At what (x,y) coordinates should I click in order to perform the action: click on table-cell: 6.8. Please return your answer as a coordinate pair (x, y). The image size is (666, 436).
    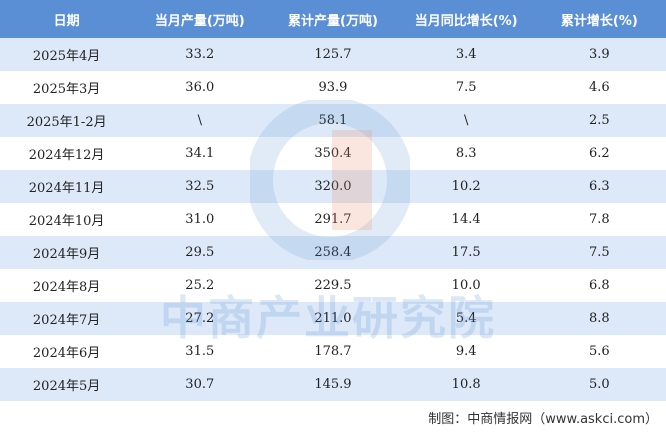
    Looking at the image, I should click on (599, 285).